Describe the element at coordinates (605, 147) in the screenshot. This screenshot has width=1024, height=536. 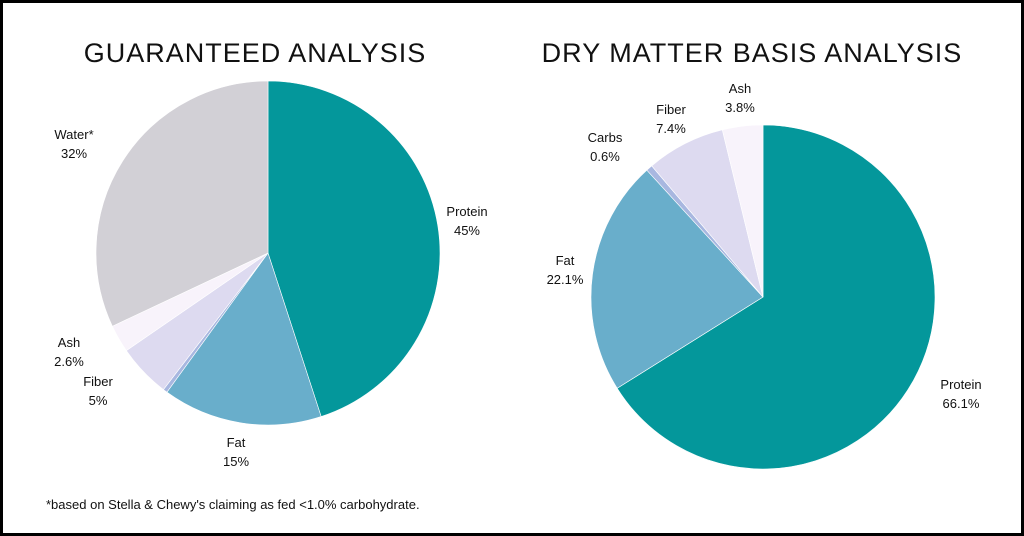
I see `label-carbs-dry: Carbs 0.6%` at that location.